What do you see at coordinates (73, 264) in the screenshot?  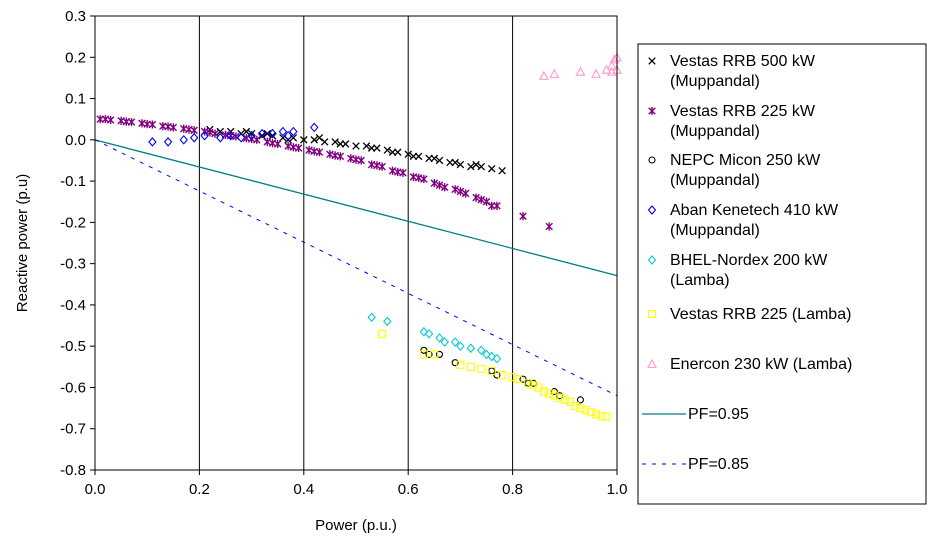 I see `y-tick-label: -0.3` at bounding box center [73, 264].